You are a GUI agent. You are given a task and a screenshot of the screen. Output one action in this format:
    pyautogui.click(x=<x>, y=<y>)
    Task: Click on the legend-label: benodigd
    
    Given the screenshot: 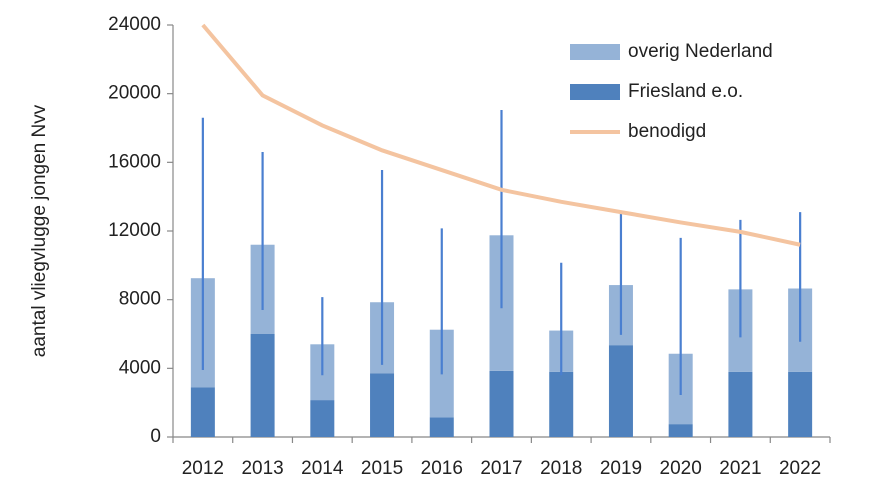 What is the action you would take?
    pyautogui.click(x=667, y=131)
    